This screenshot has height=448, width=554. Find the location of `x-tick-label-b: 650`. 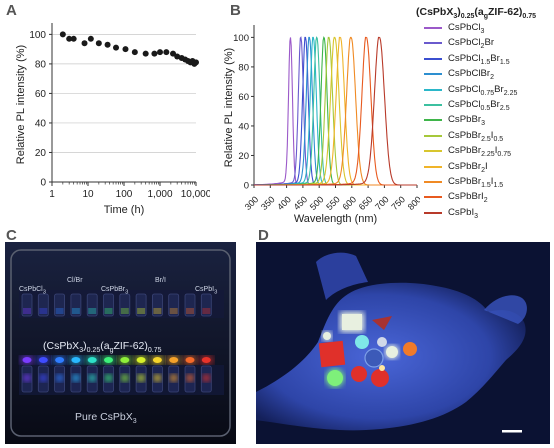

x-tick-label-b: 650 is located at coordinates (366, 203).